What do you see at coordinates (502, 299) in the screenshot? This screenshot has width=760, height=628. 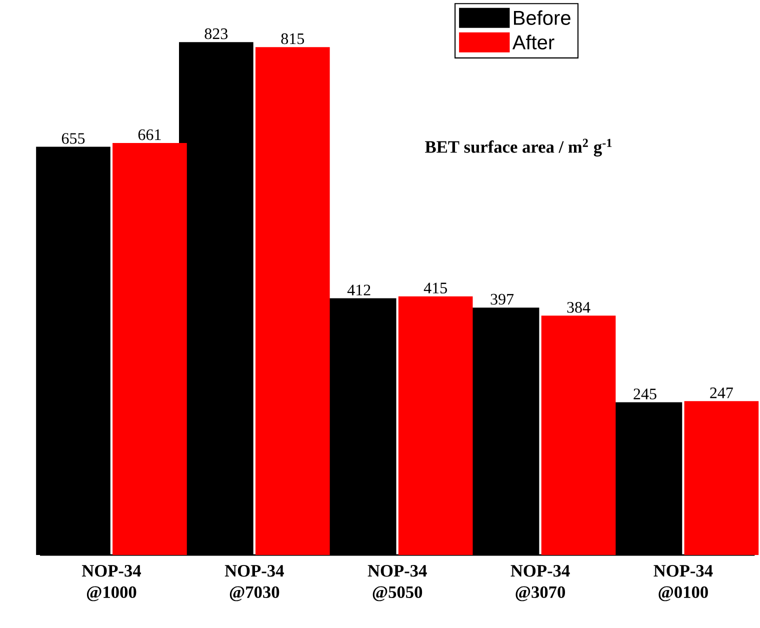 I see `data-label: 397` at bounding box center [502, 299].